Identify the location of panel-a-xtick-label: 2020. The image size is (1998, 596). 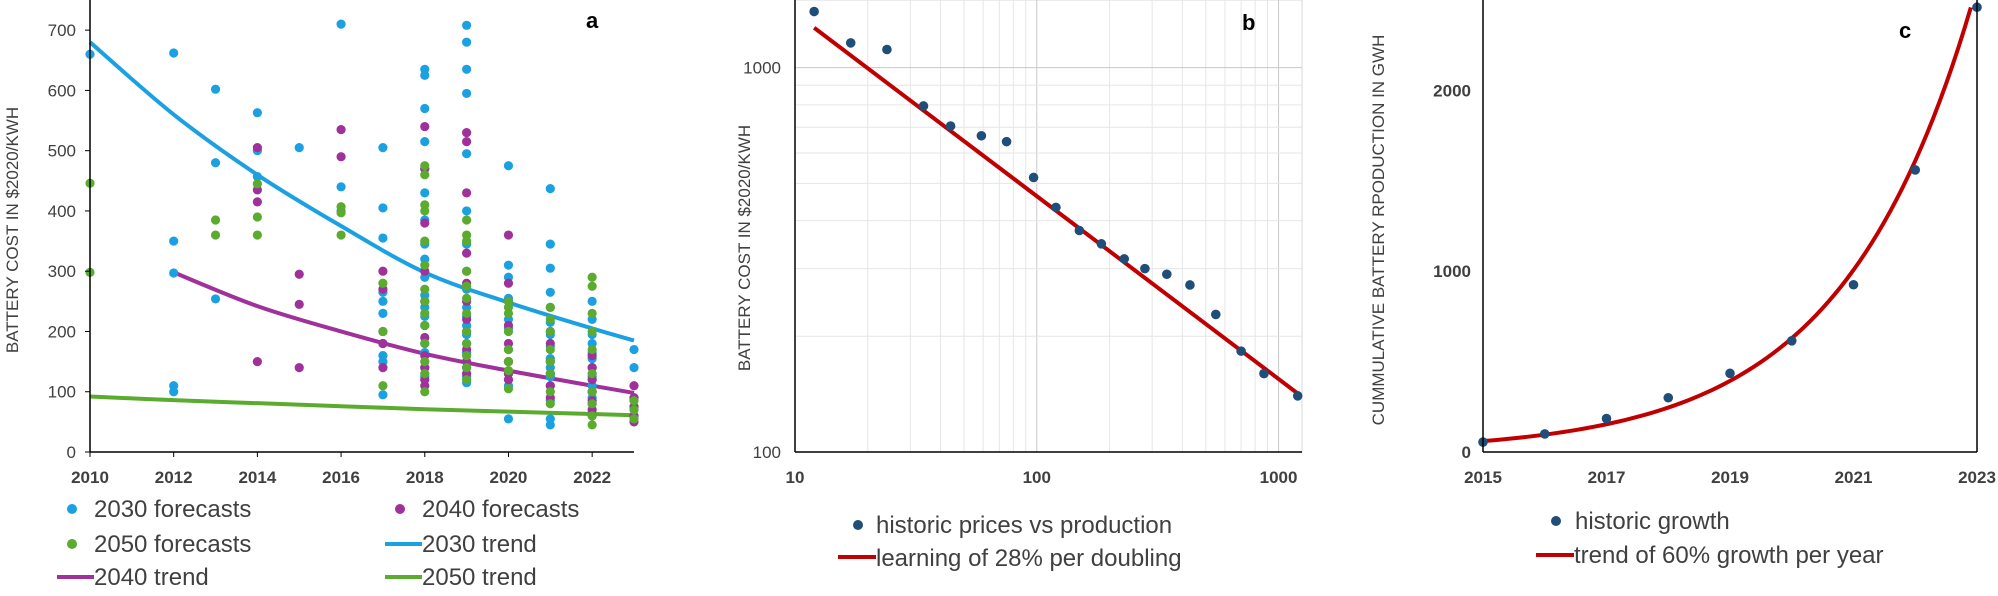
(509, 477).